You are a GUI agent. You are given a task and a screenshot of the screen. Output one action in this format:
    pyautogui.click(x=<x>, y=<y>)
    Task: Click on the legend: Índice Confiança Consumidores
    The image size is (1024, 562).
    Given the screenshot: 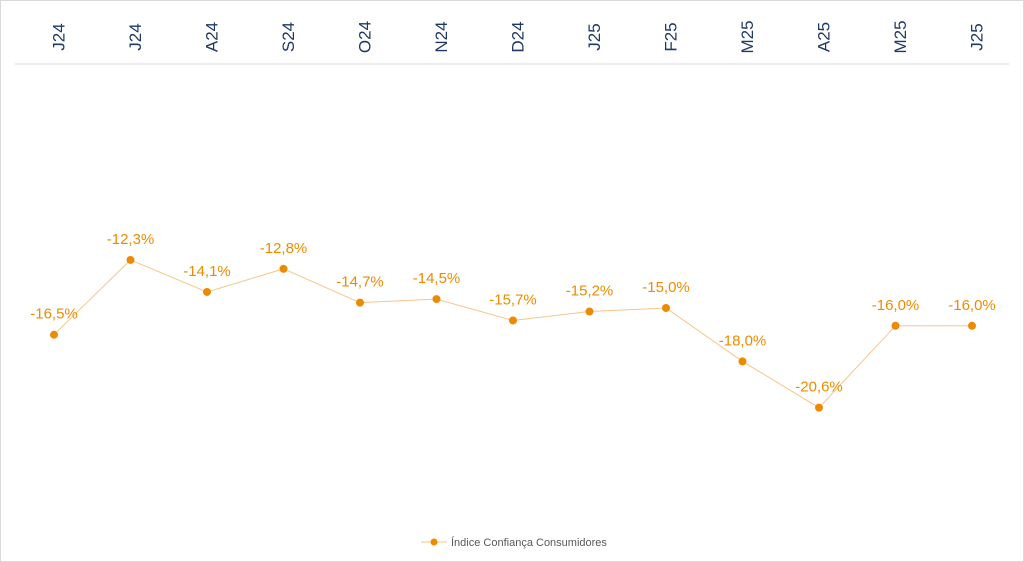 What is the action you would take?
    pyautogui.click(x=514, y=542)
    